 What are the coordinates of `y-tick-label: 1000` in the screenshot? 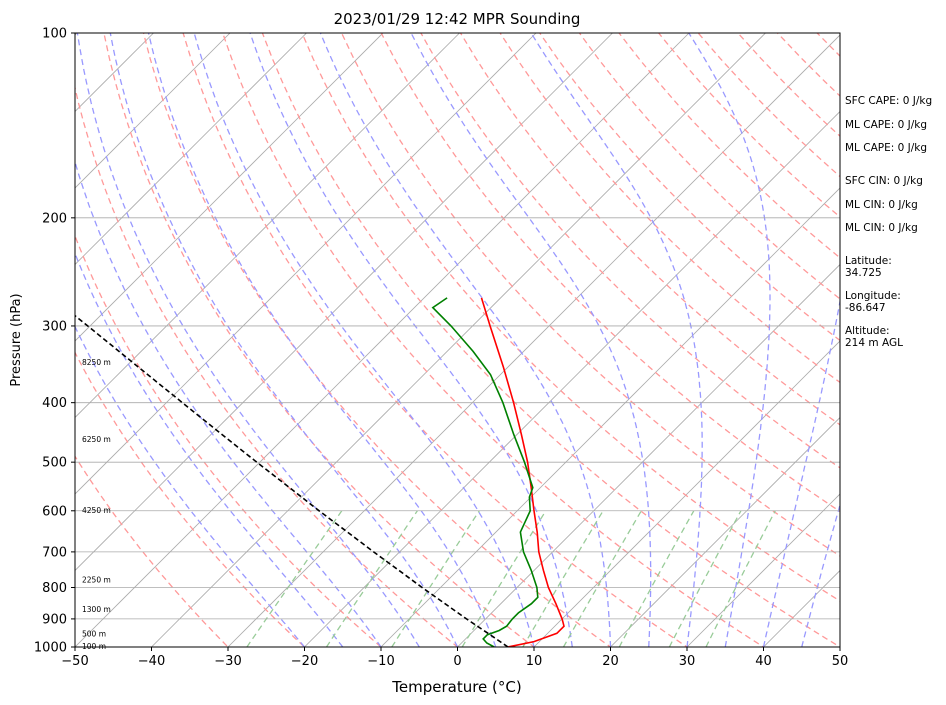 It's located at (50, 648).